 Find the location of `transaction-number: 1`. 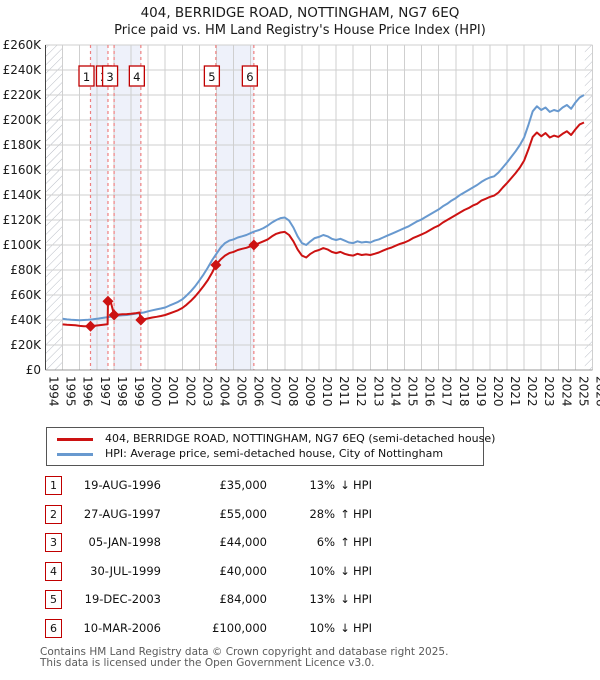

transaction-number: 1 is located at coordinates (86, 77).